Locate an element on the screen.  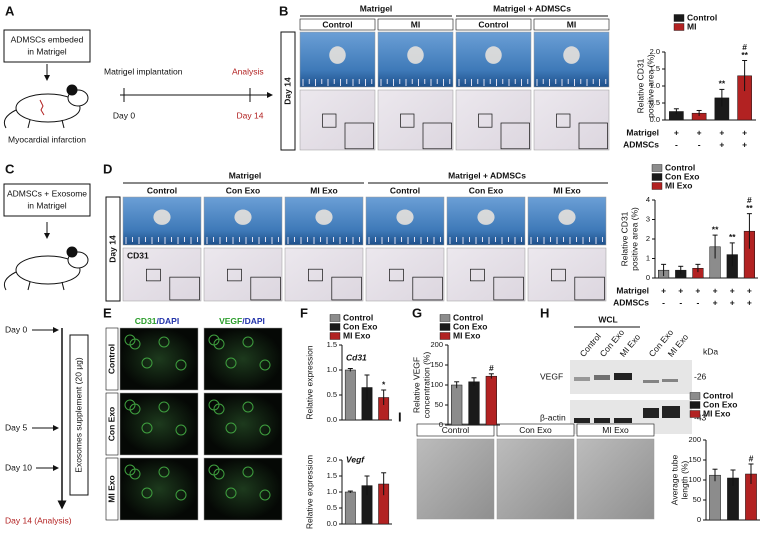
y-axis-label: Relative CD31 is located at coordinates (640, 85).